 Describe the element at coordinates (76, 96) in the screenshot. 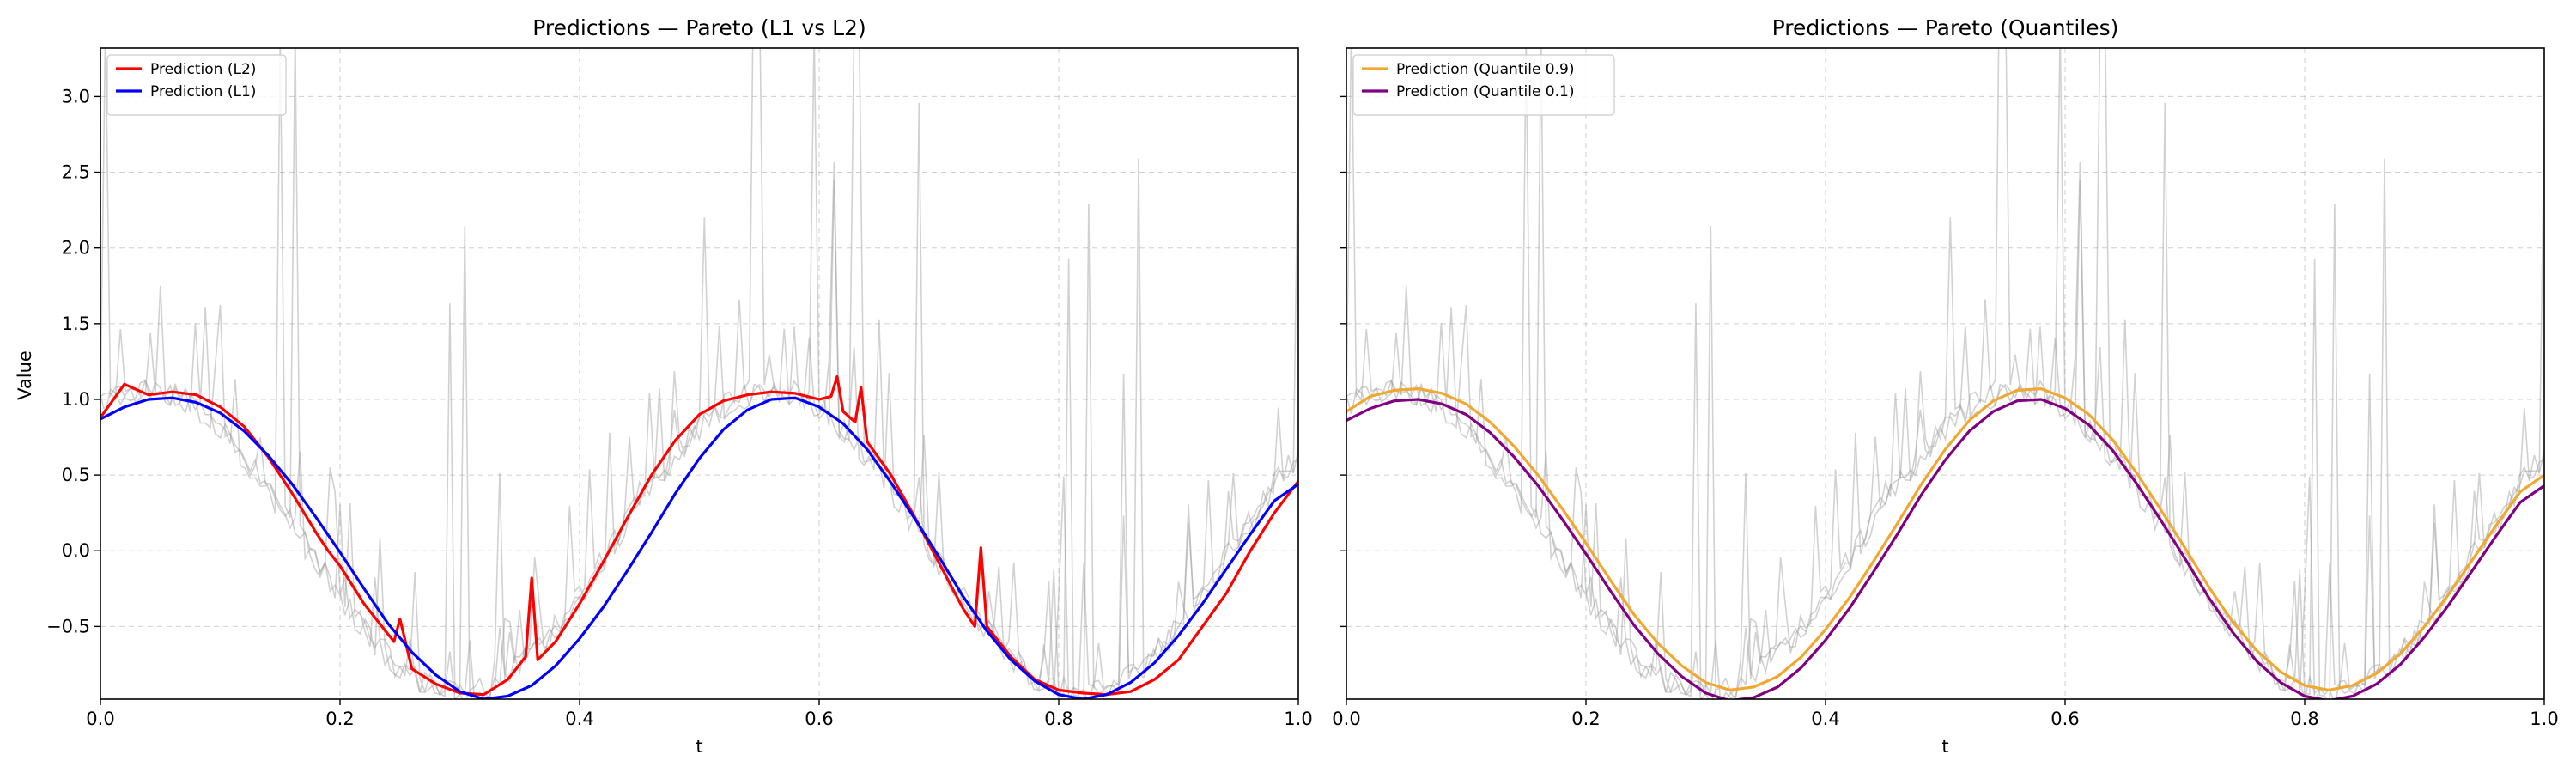

I see `y-tick-label: 3.0` at that location.